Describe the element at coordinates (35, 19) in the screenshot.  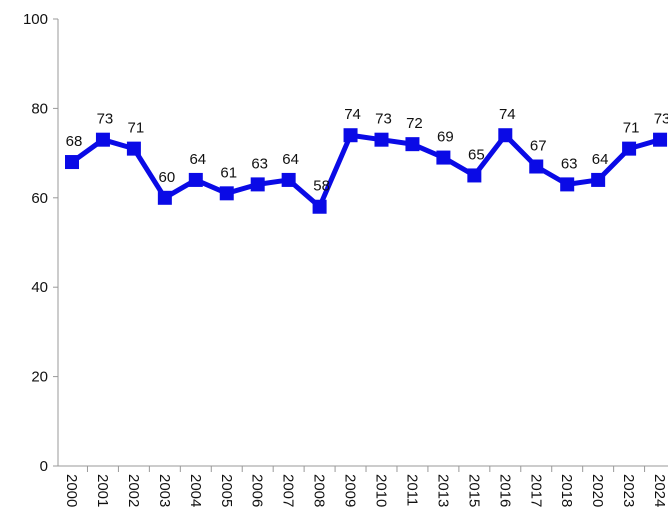
I see `y-tick-label: 100` at that location.